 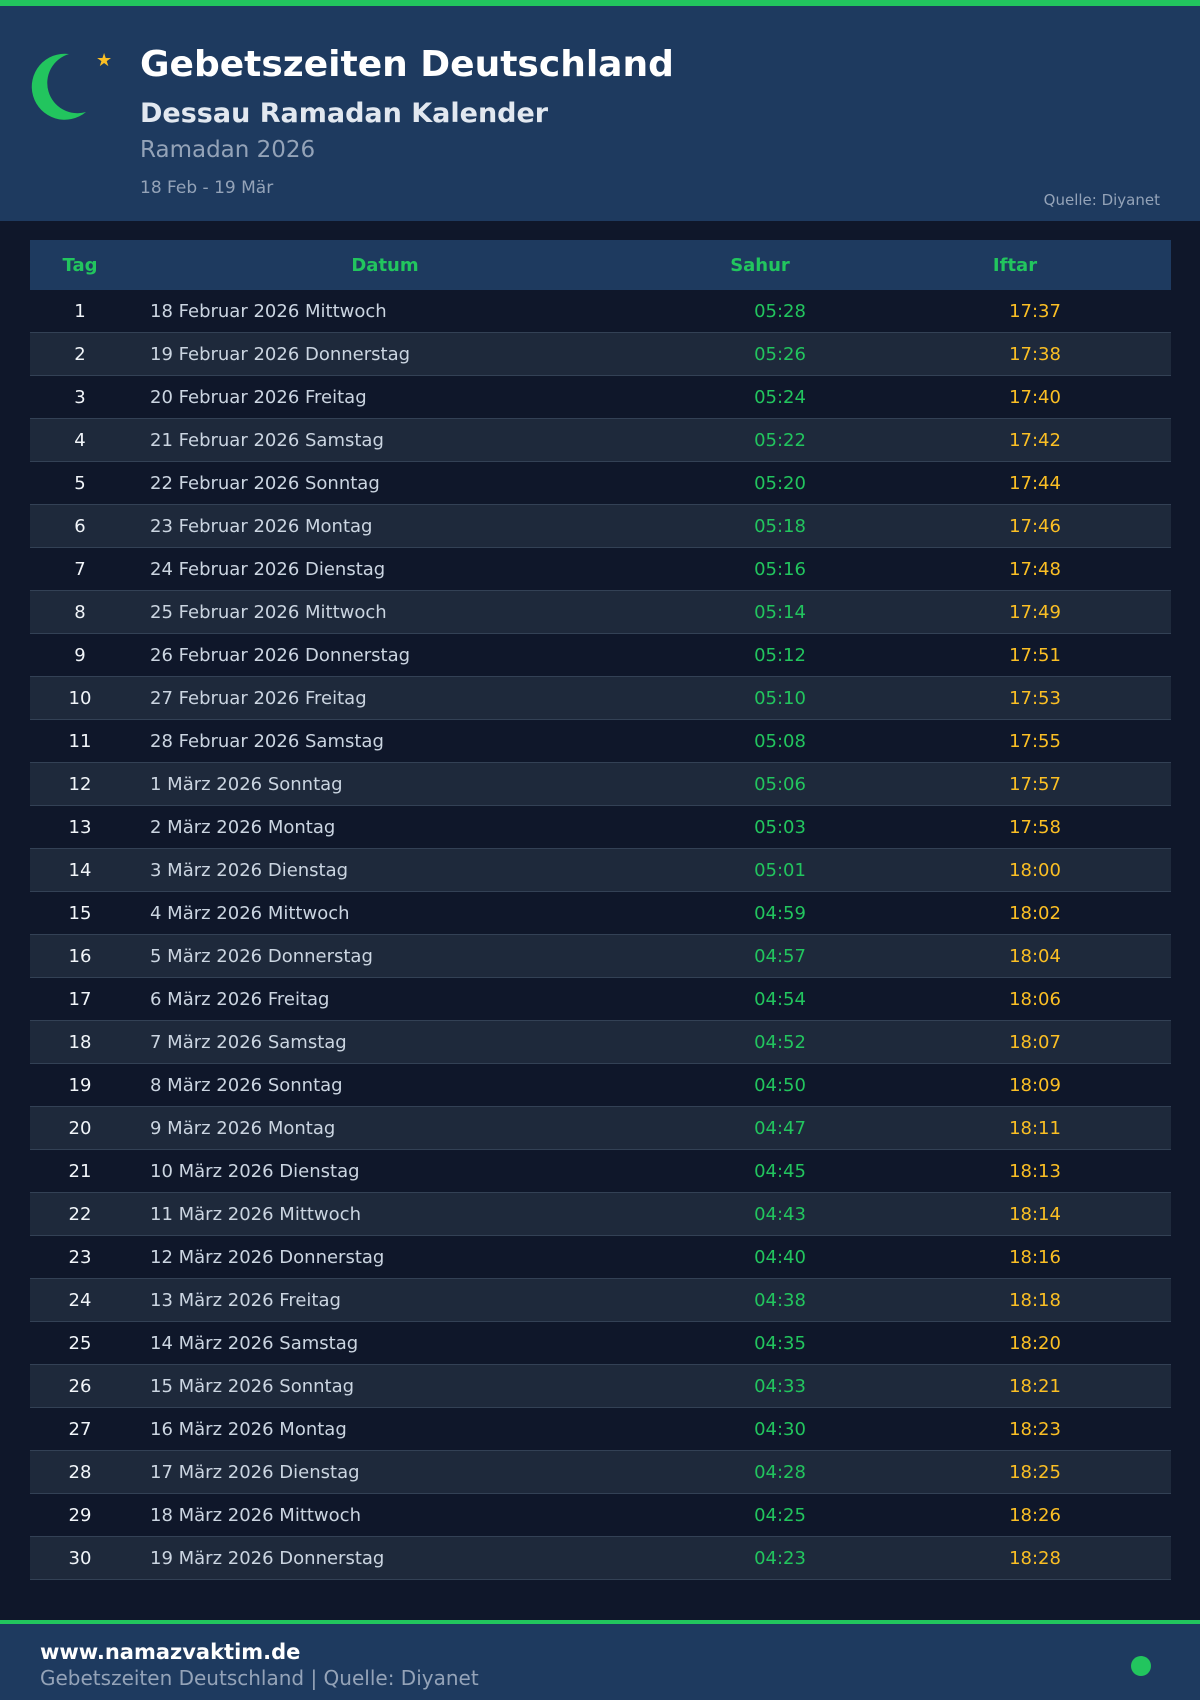 What do you see at coordinates (780, 1386) in the screenshot?
I see `cell-sahur: 04:33` at bounding box center [780, 1386].